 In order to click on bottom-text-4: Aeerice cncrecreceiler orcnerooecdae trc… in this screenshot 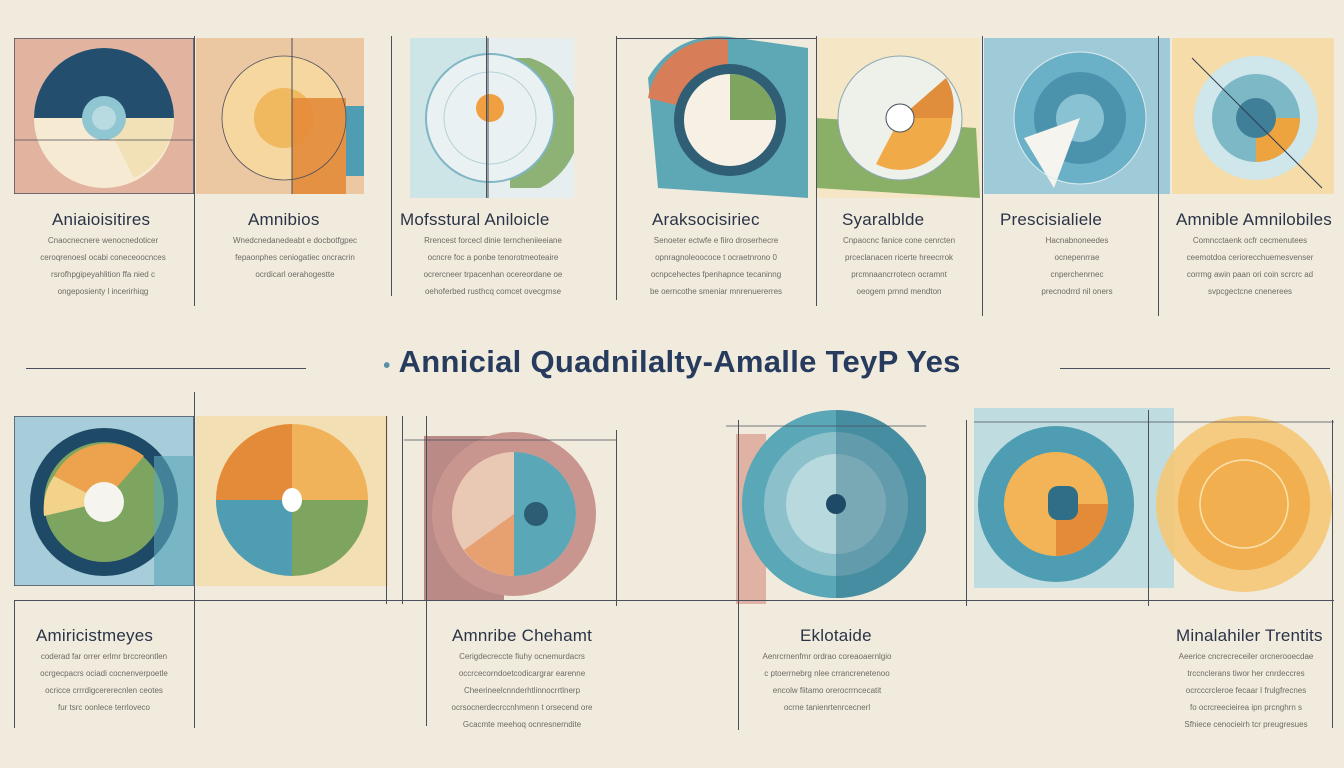, I will do `click(1246, 690)`.